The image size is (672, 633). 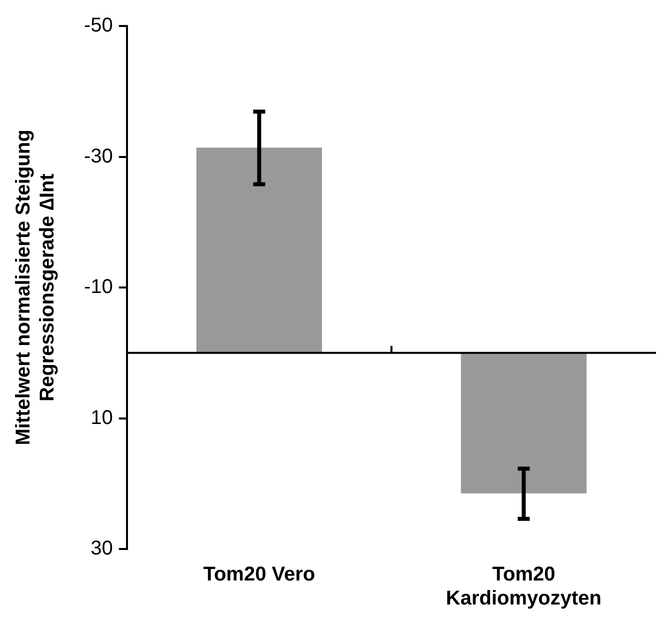 What do you see at coordinates (101, 549) in the screenshot?
I see `y-tick-label: 30` at bounding box center [101, 549].